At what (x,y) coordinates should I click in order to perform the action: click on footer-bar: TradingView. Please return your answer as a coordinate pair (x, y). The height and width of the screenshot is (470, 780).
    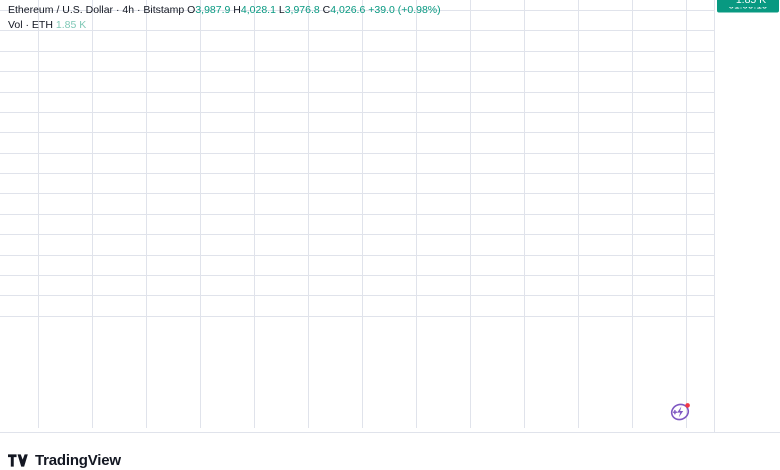
    Looking at the image, I should click on (390, 461).